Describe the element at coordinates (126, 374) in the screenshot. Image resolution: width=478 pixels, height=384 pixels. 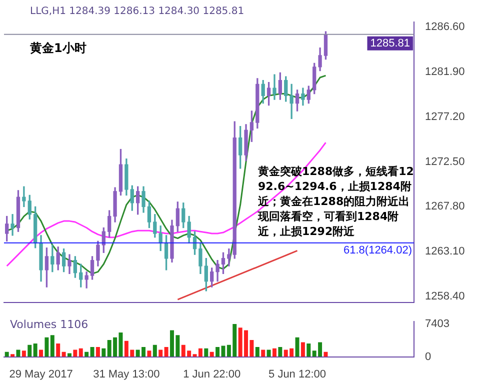
I see `x-tick-label: 31 May 13:00` at that location.